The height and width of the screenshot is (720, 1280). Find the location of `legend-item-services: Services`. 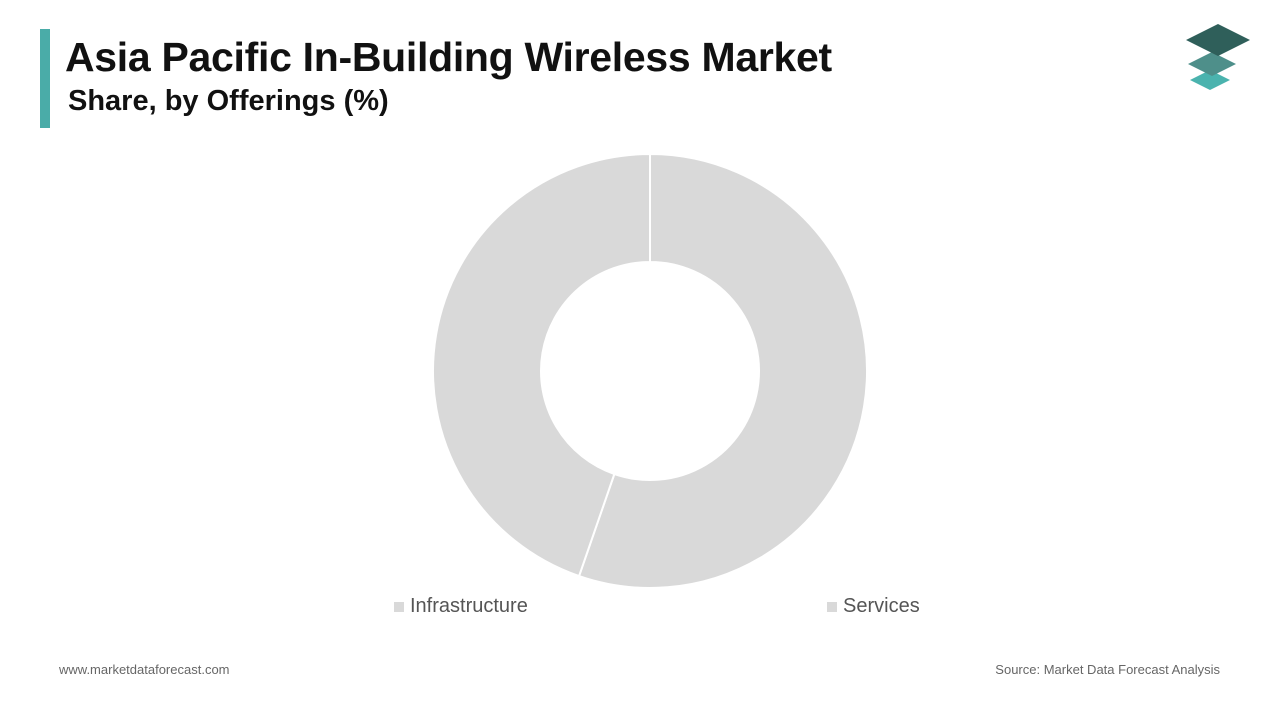

legend-item-services: Services is located at coordinates (873, 606).